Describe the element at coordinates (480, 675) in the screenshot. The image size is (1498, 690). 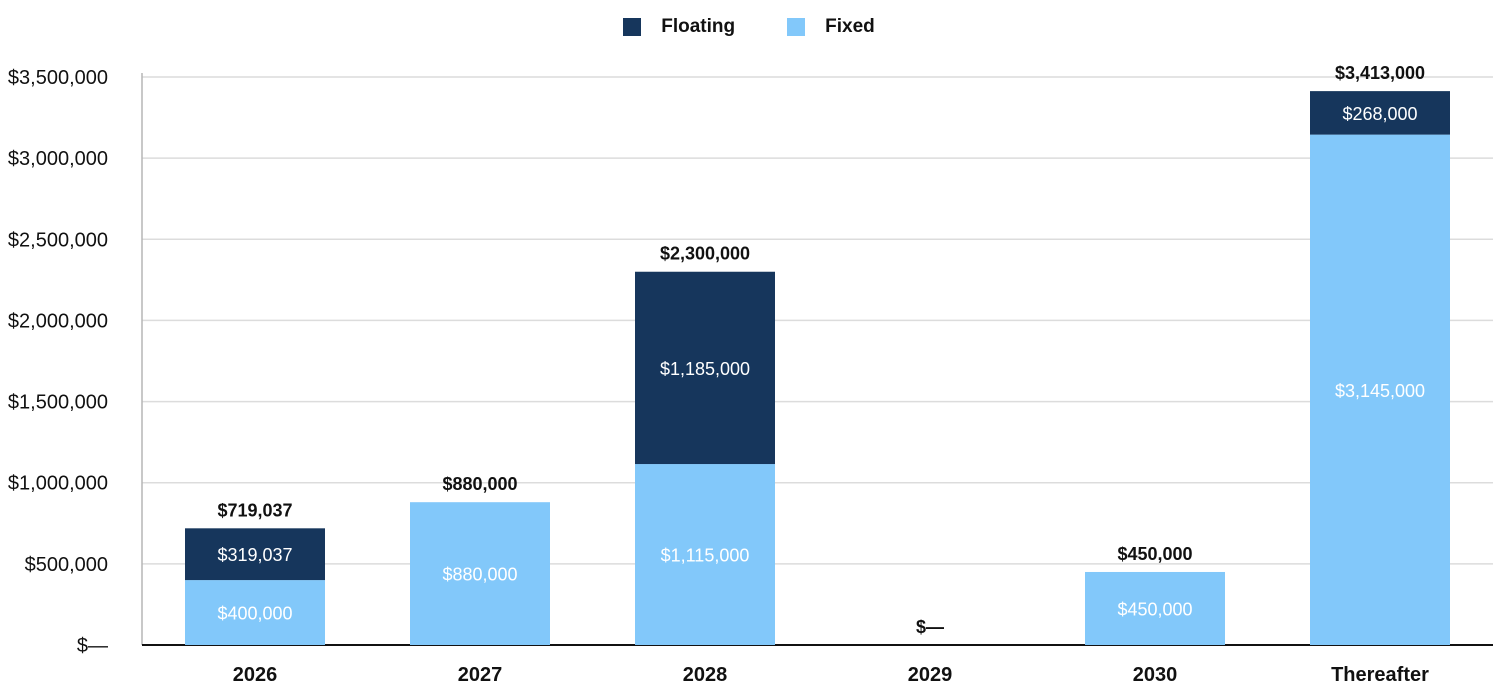
I see `x-category-label: 2027` at that location.